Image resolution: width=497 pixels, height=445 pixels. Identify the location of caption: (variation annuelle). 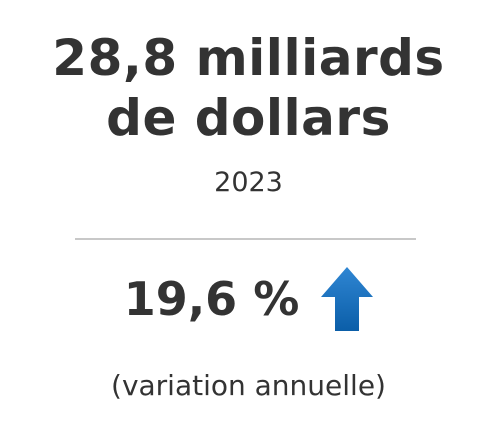
(248, 385).